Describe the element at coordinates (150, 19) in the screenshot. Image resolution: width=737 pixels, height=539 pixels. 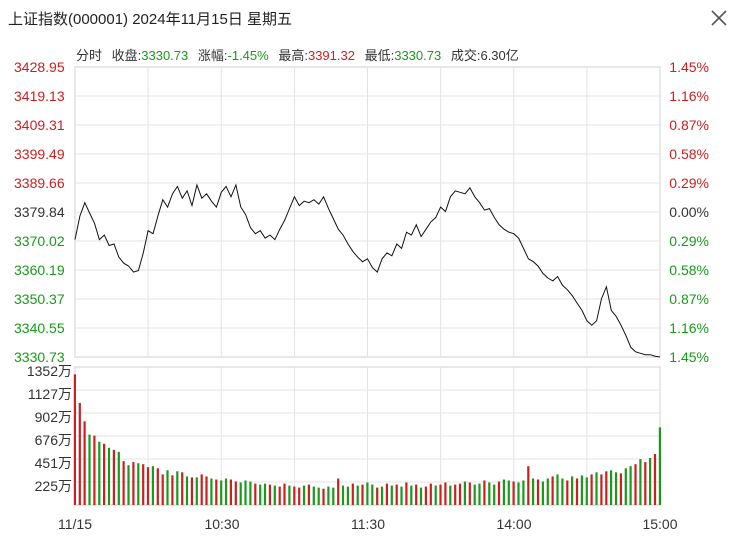
I see `window-title: 上证指数(000001) 2024年11月15日 星期五` at that location.